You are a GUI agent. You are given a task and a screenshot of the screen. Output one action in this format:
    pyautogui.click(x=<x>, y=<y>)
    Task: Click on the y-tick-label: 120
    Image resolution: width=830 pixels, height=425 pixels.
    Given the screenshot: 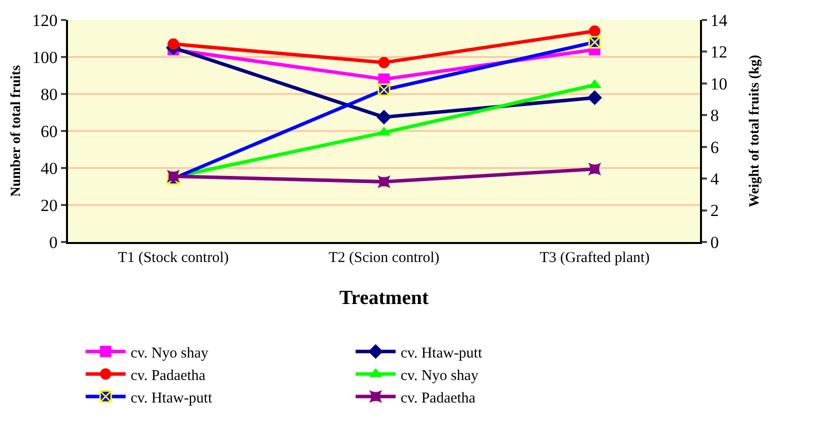 What is the action you would take?
    pyautogui.click(x=45, y=20)
    